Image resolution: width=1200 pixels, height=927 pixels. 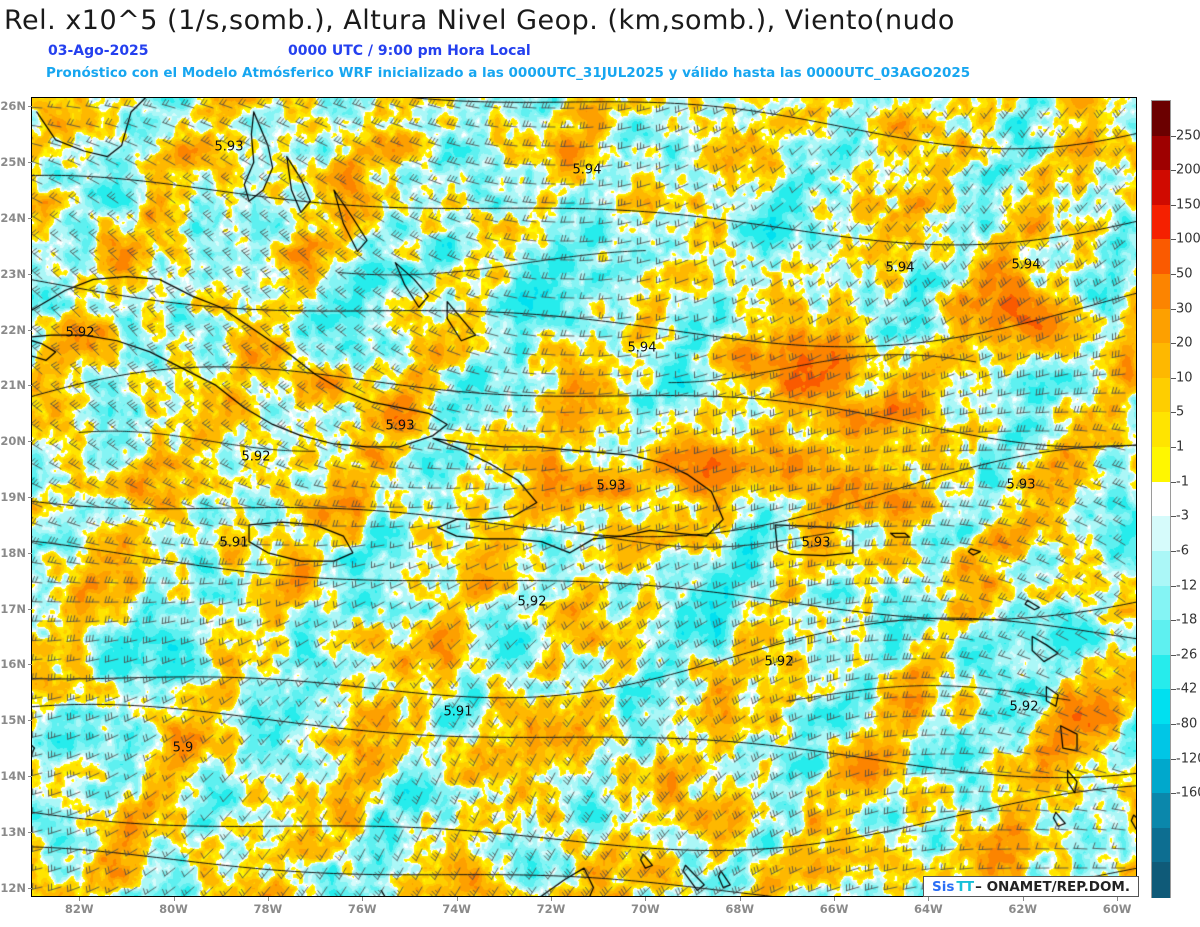 I want to click on colorbar-tick-label: 20, so click(x=1184, y=343).